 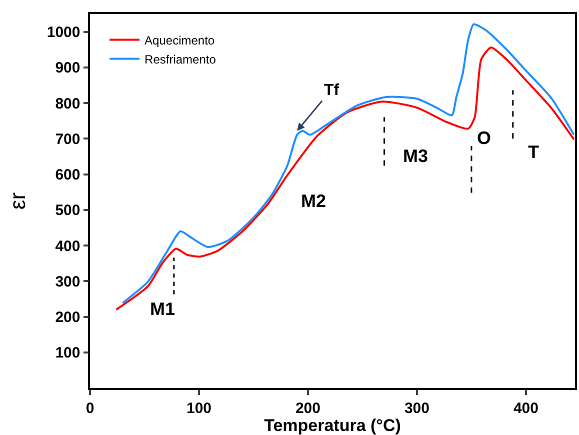 I want to click on x-tick-label: 100, so click(x=199, y=408).